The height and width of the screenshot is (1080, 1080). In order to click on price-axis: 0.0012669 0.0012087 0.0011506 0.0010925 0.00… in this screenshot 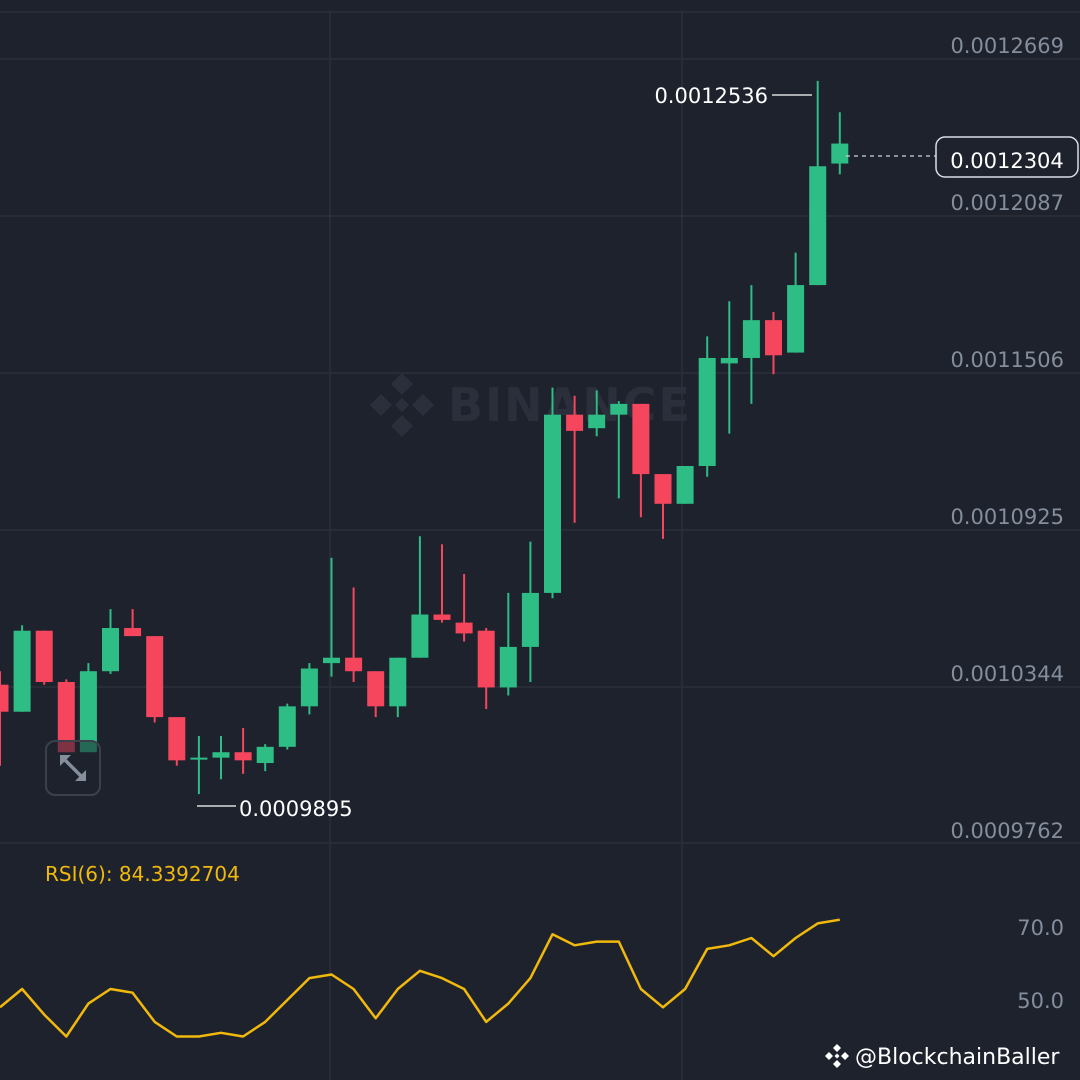, I will do `click(1007, 438)`.